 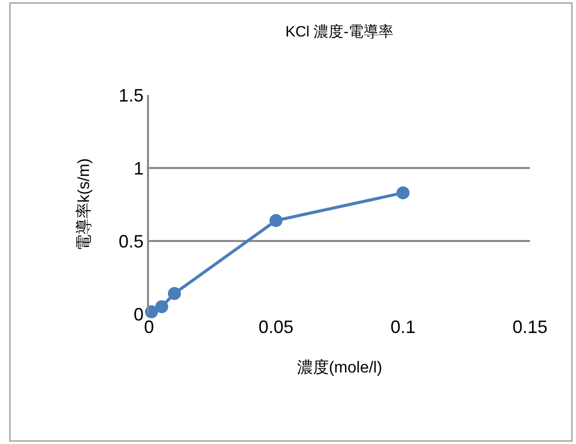 I want to click on y-tick-label: 0, so click(x=139, y=314).